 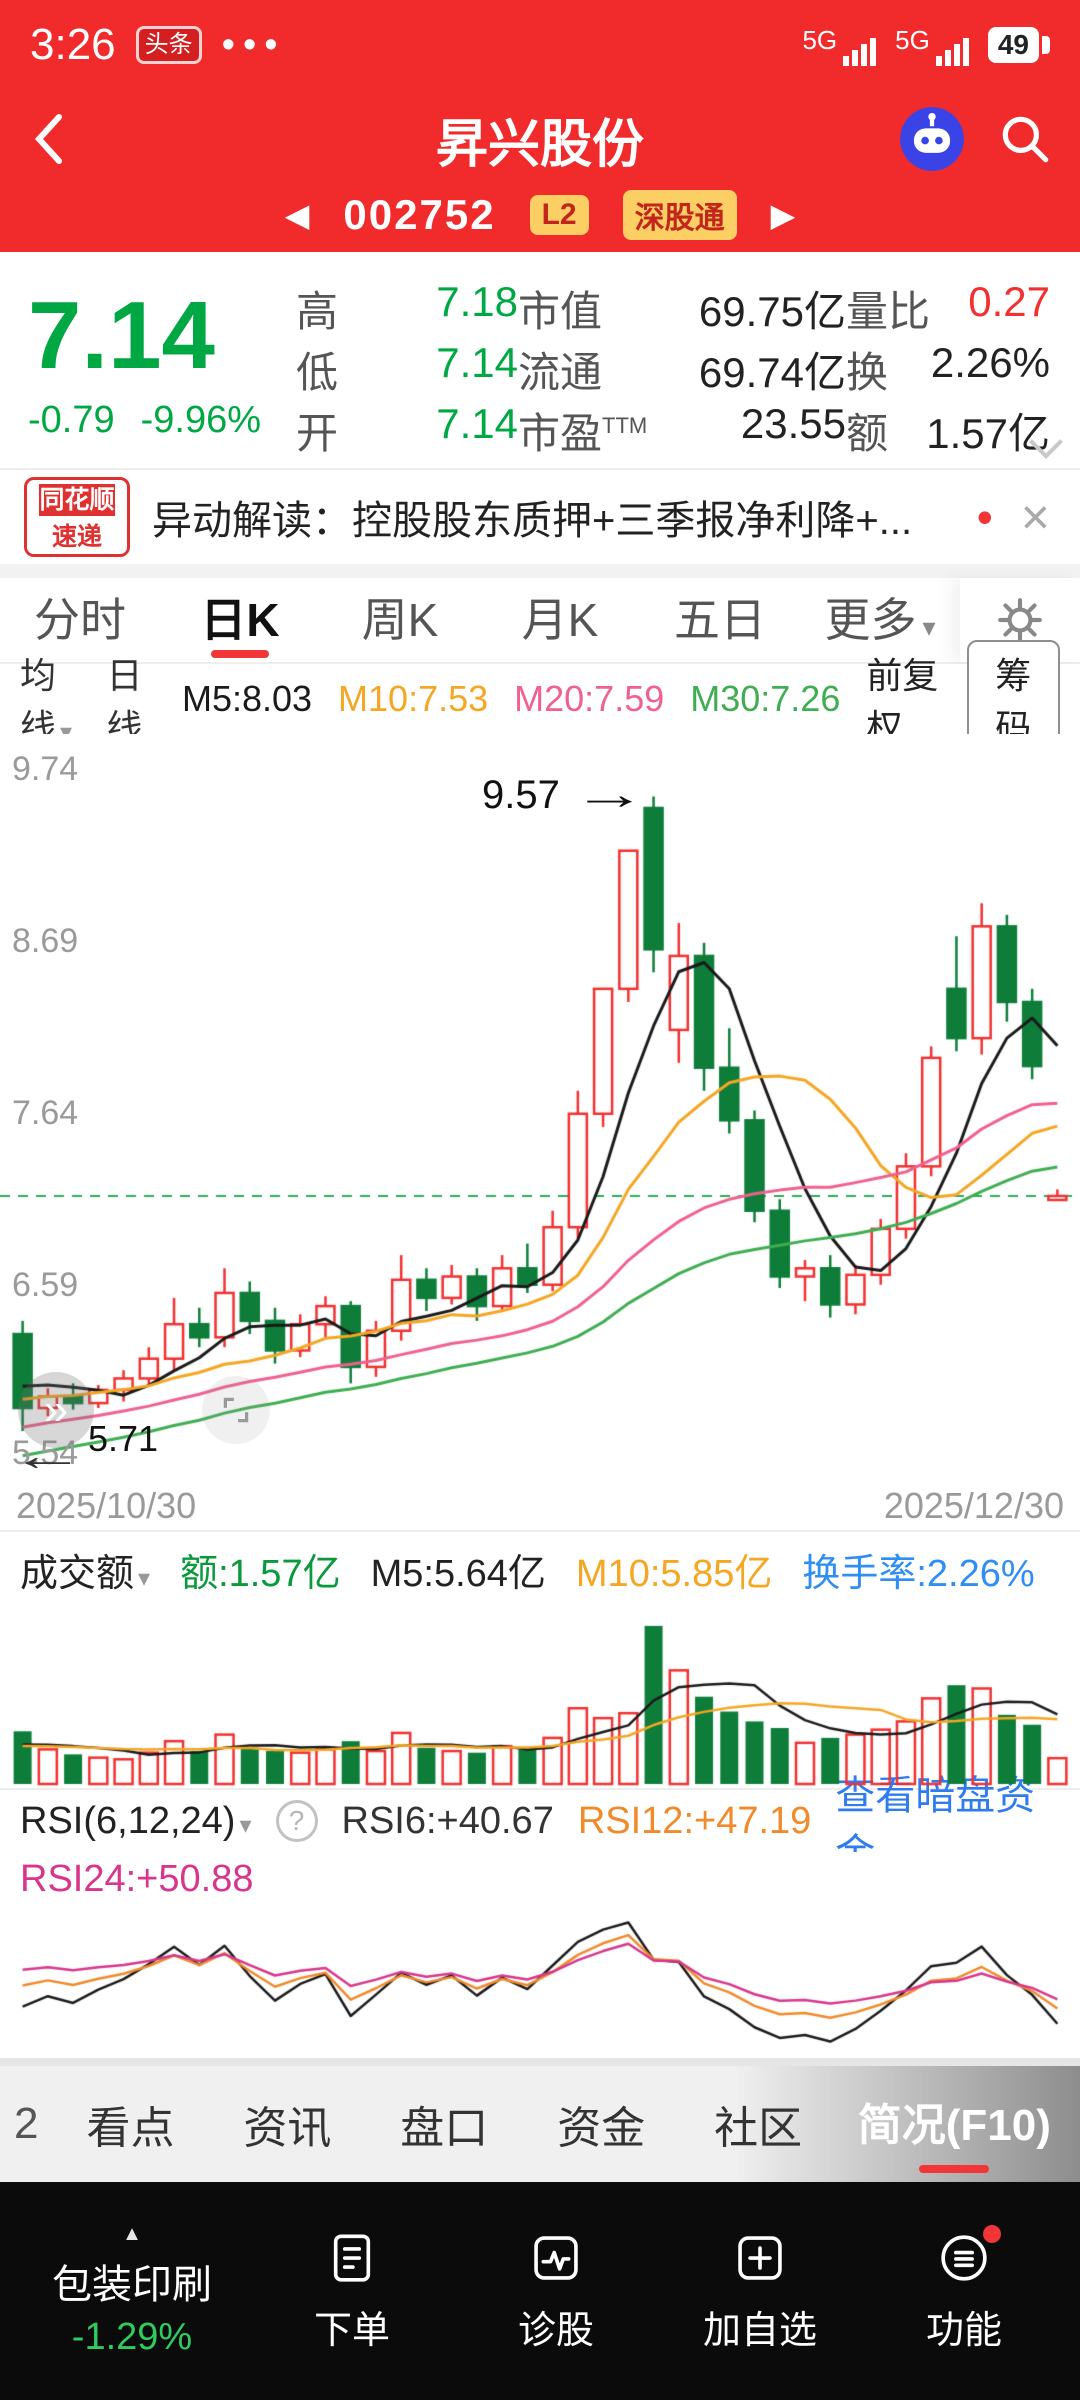 I want to click on right-arrow-icon: →, so click(x=609, y=794).